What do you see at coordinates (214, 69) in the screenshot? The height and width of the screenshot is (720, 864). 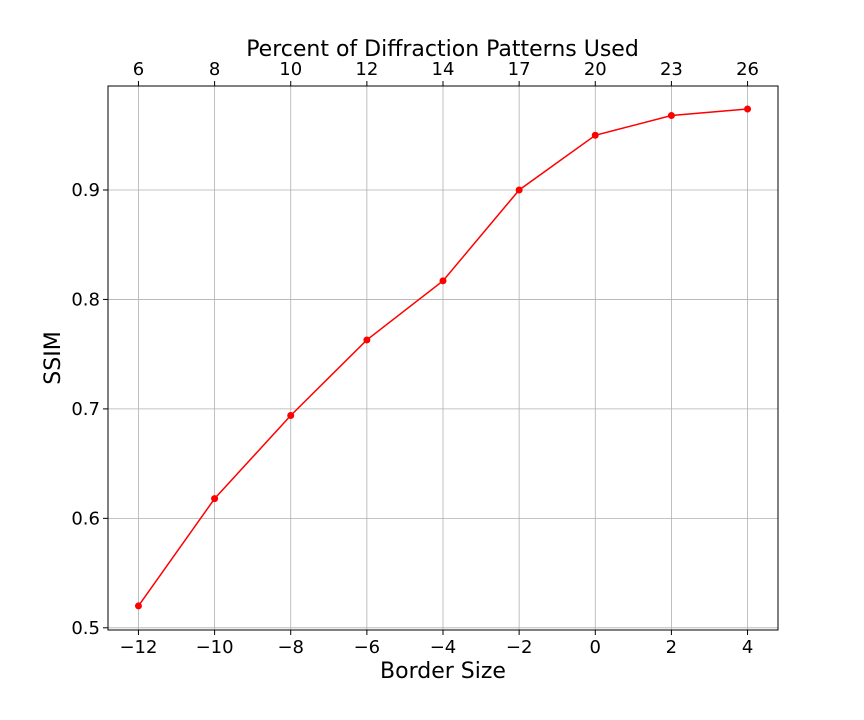 I see `top-tick-label: 8` at bounding box center [214, 69].